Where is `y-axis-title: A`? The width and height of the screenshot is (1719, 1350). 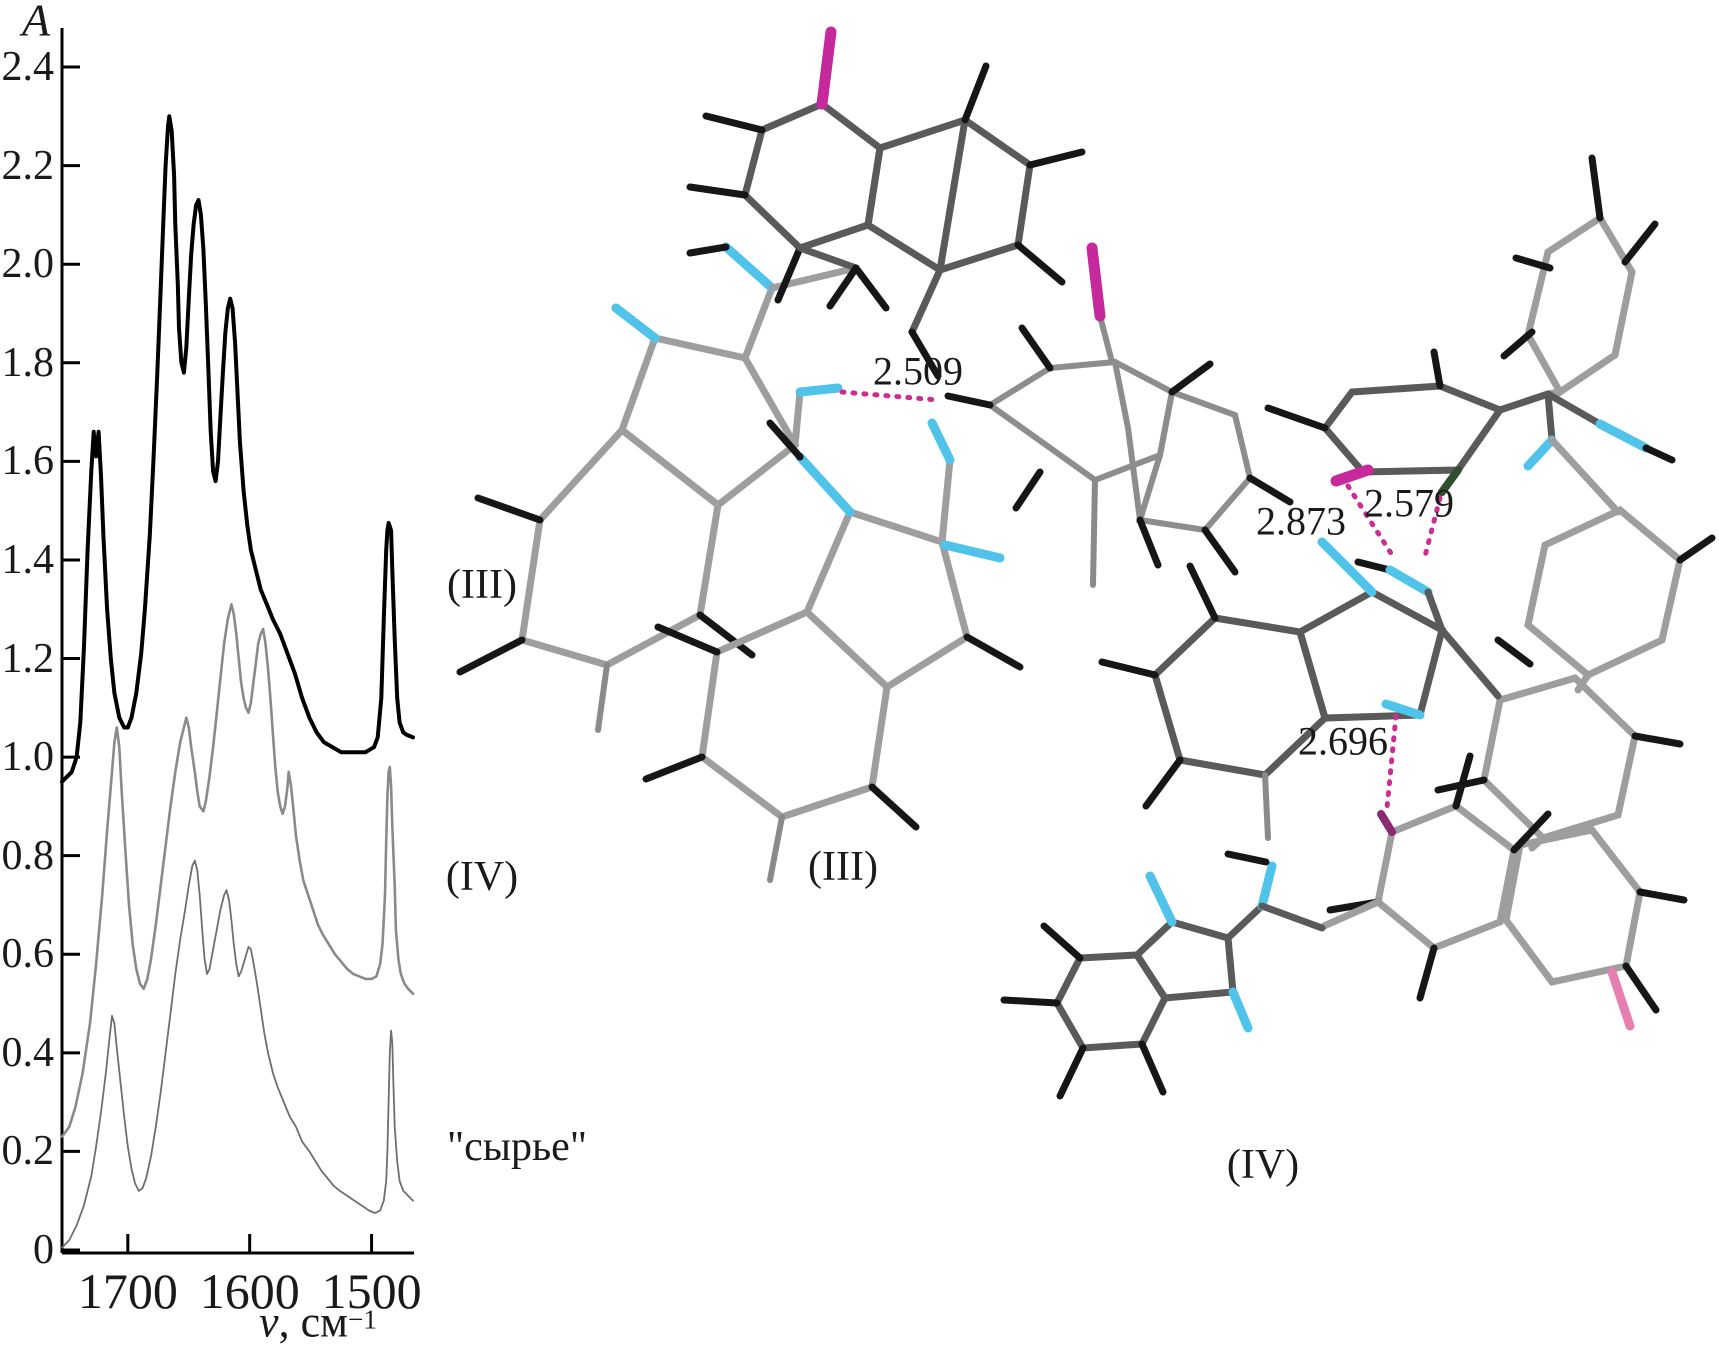
y-axis-title: A is located at coordinates (36, 23).